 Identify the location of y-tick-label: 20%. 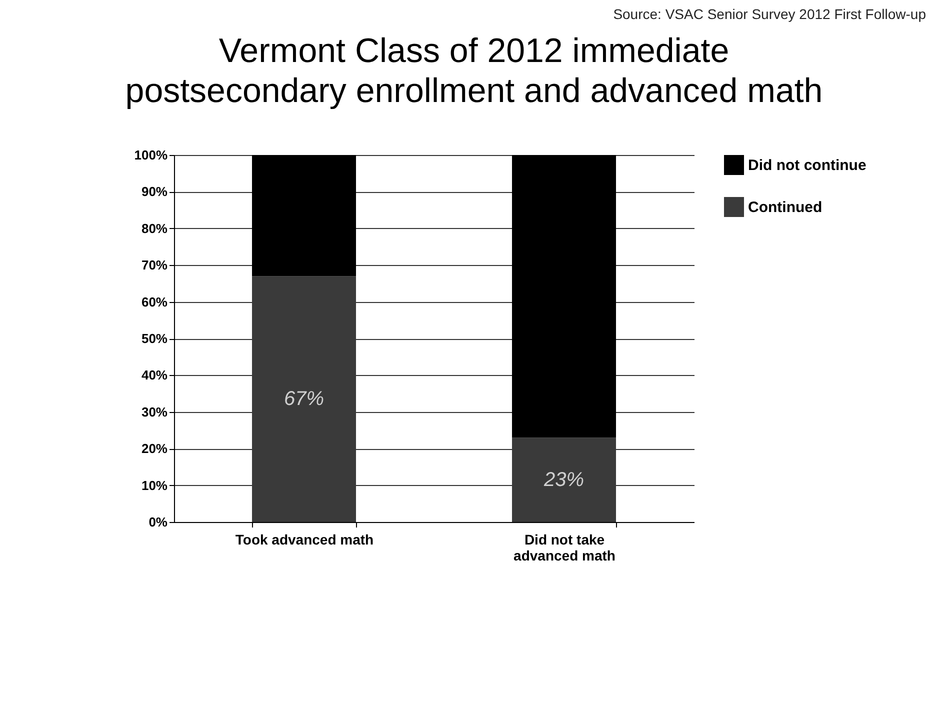
(154, 448).